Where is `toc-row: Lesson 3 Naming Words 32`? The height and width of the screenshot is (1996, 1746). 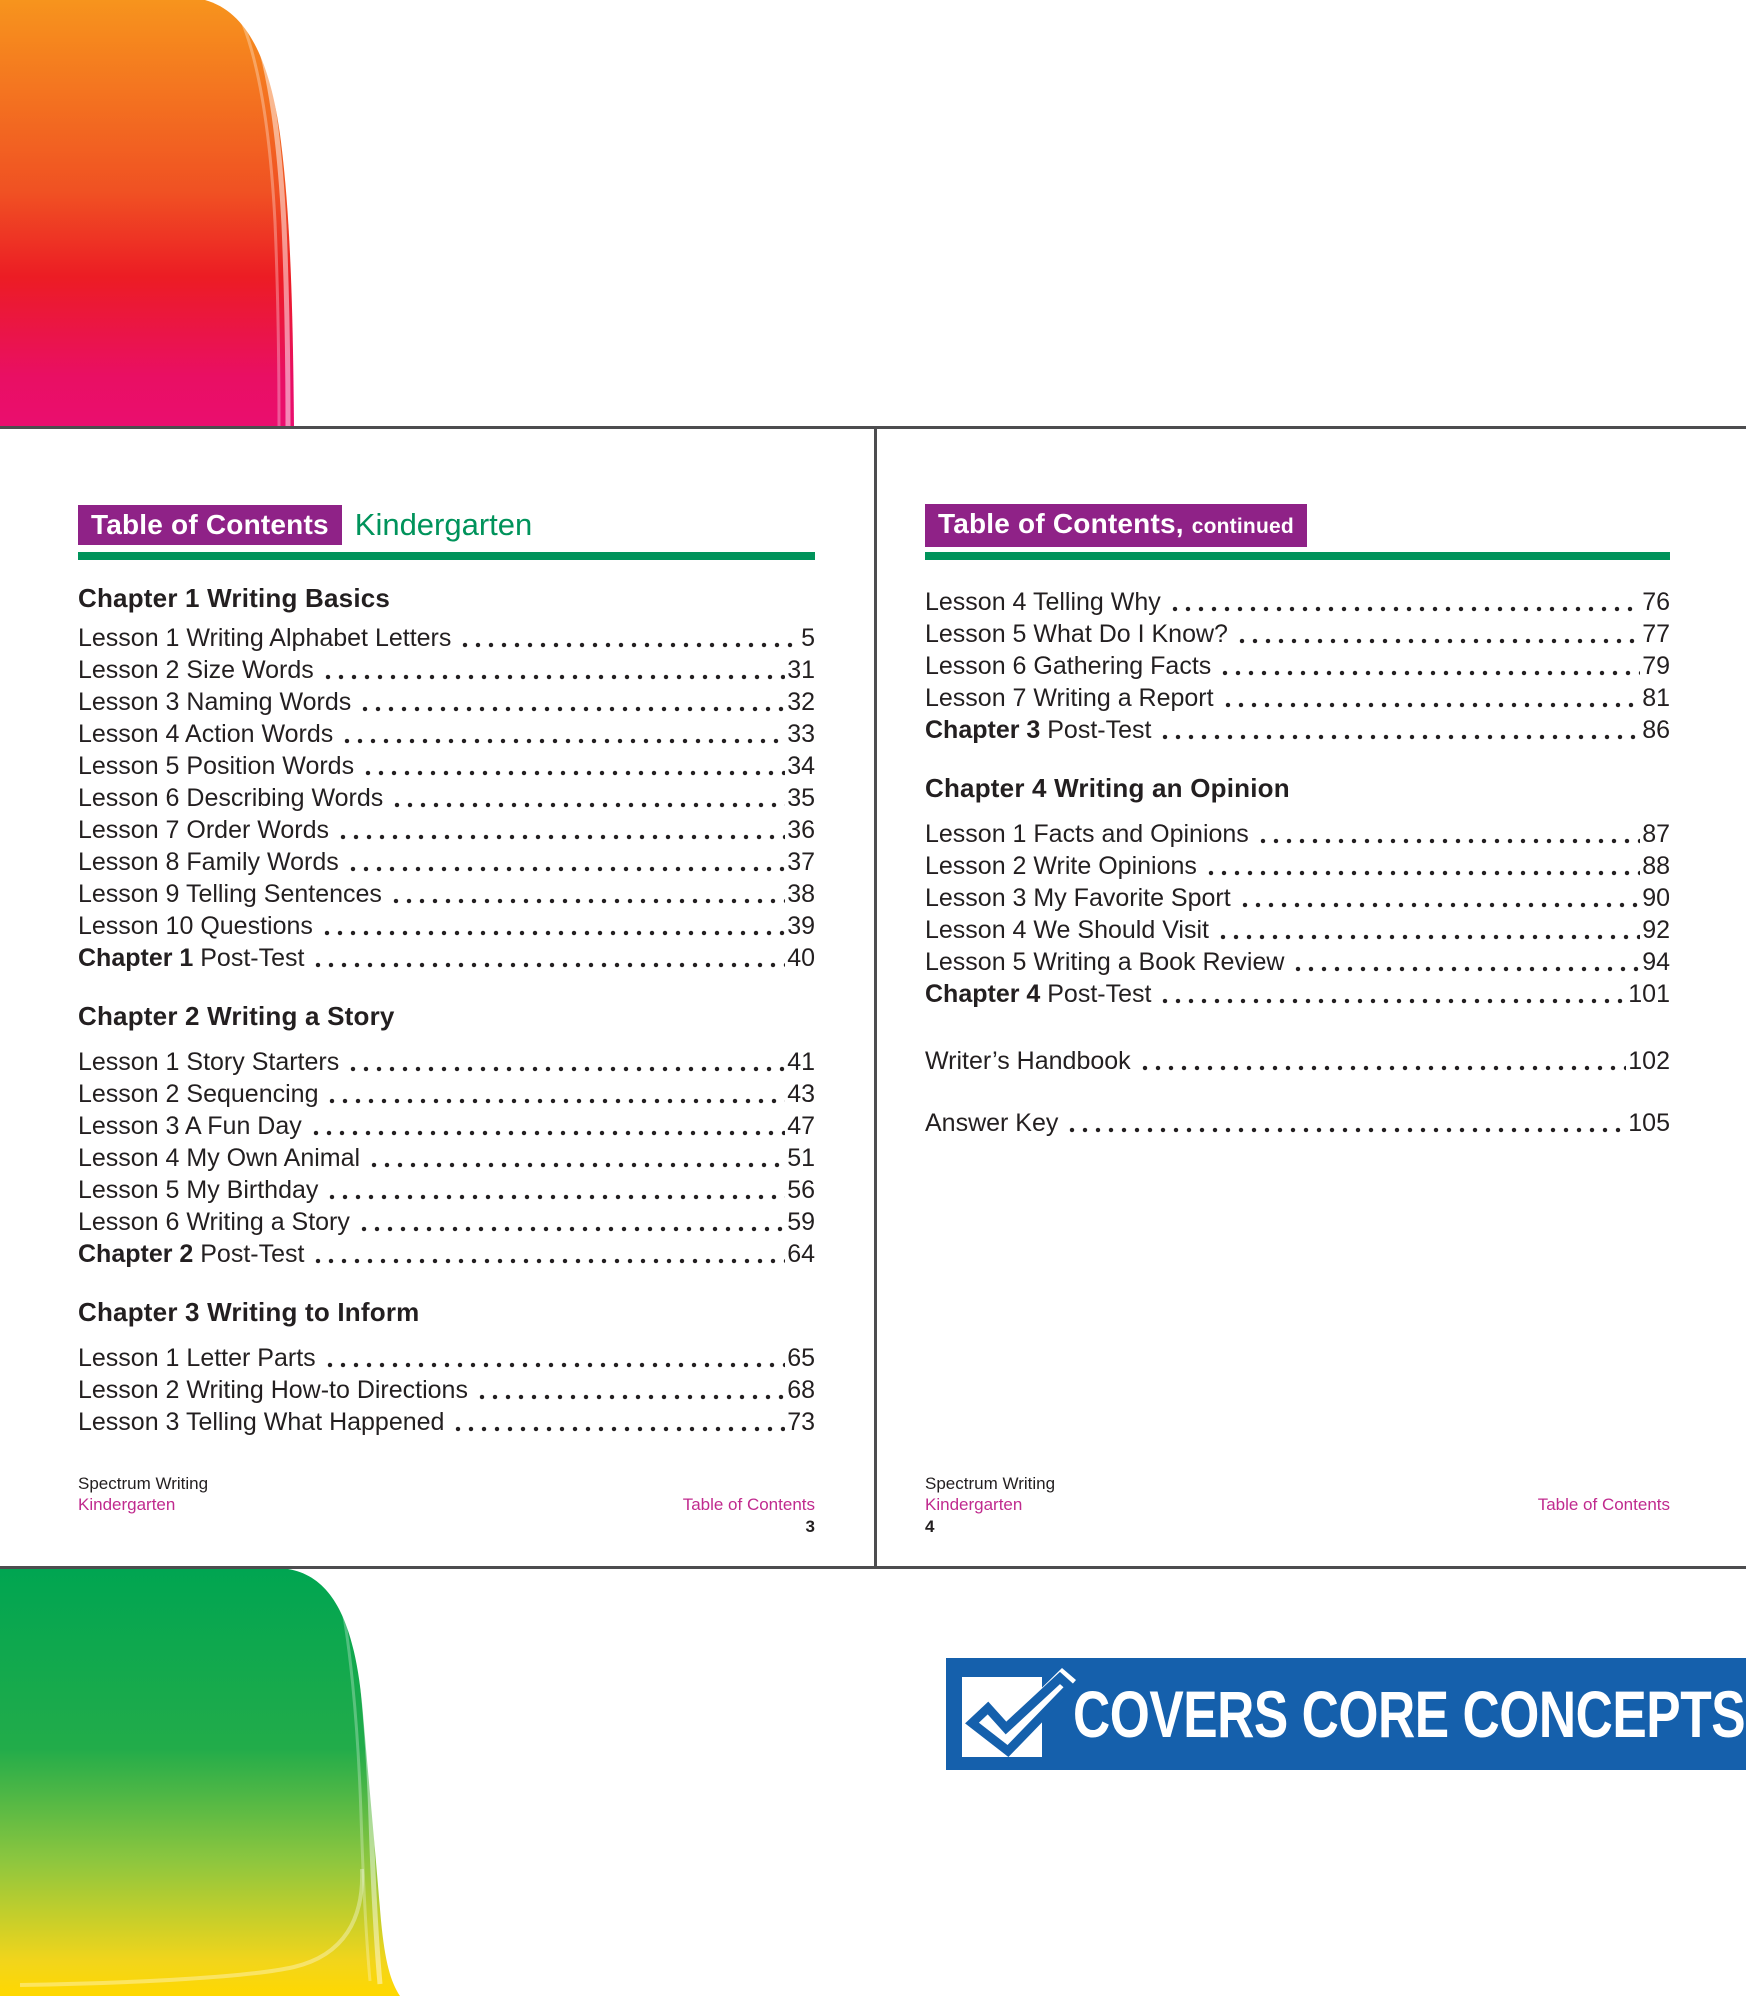
toc-row: Lesson 3 Naming Words 32 is located at coordinates (446, 701).